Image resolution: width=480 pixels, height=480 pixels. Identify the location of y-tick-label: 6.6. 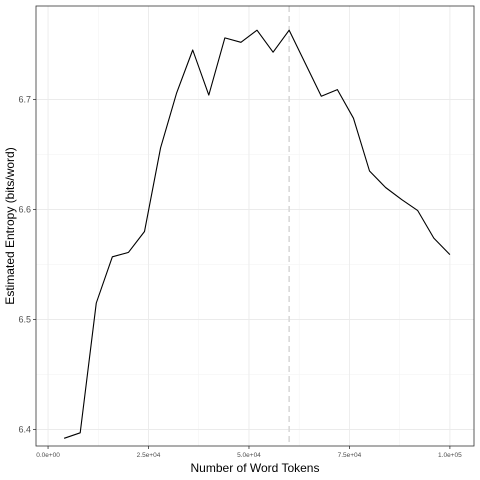
(24, 210).